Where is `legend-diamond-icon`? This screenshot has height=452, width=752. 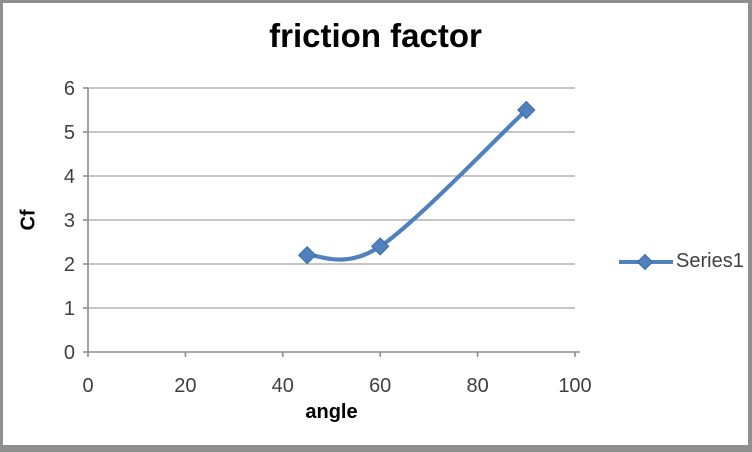 legend-diamond-icon is located at coordinates (645, 261).